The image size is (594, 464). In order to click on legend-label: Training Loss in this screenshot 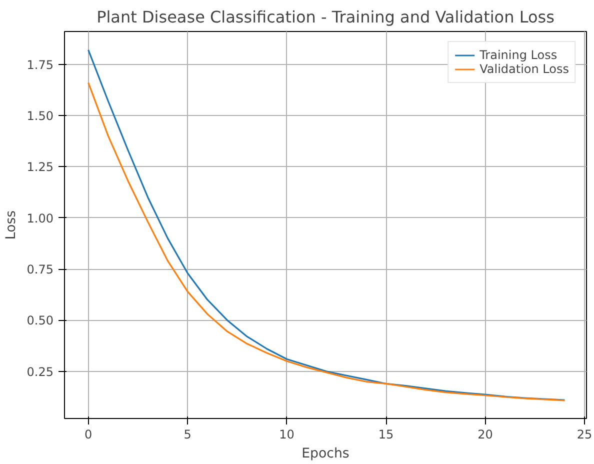, I will do `click(519, 55)`.